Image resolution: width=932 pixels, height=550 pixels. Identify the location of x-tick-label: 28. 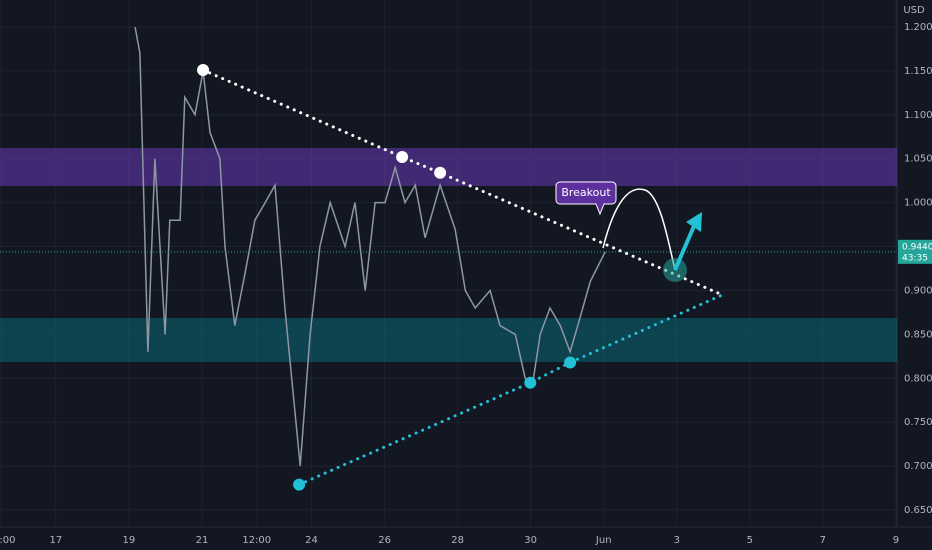
(457, 540).